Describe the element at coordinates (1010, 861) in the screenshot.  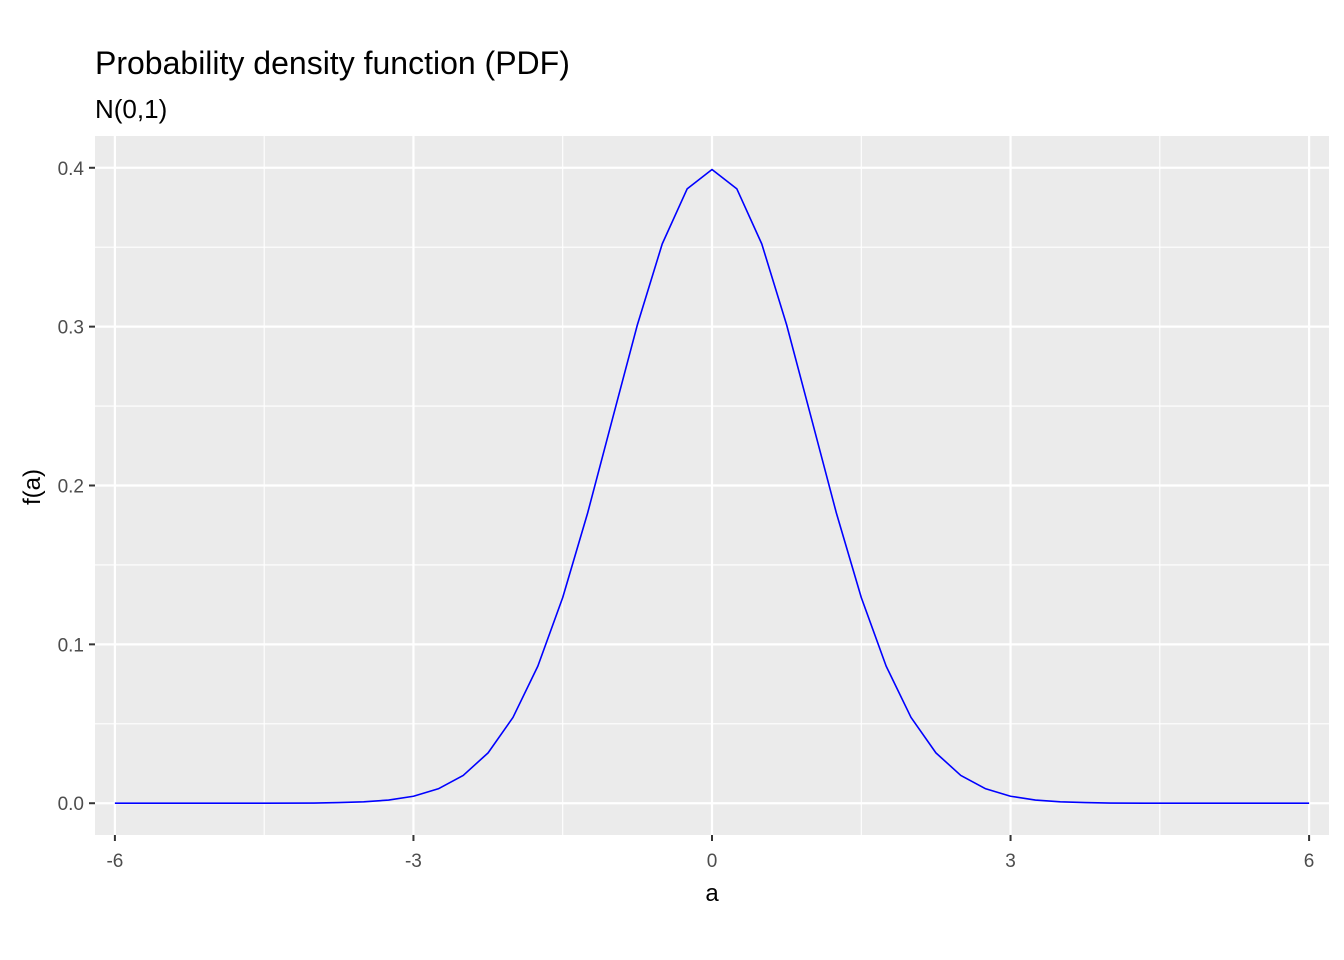
I see `x-tick-label: 3` at that location.